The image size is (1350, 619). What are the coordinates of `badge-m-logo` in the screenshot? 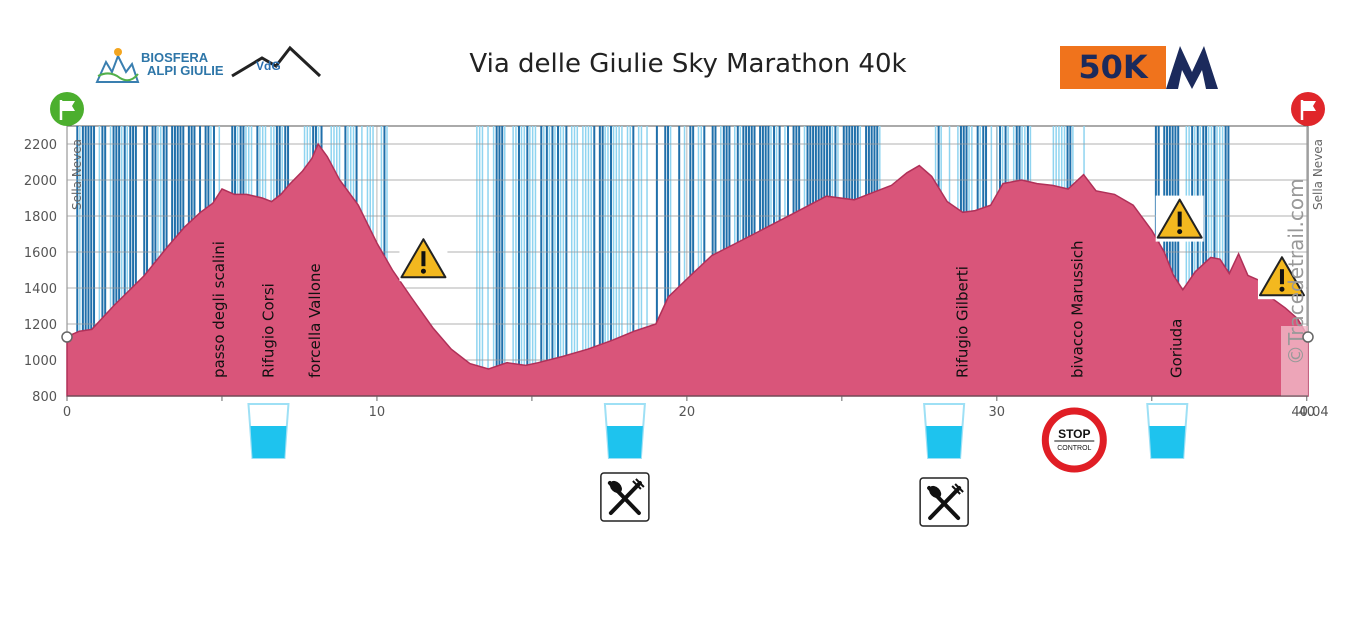 It's located at (1192, 67).